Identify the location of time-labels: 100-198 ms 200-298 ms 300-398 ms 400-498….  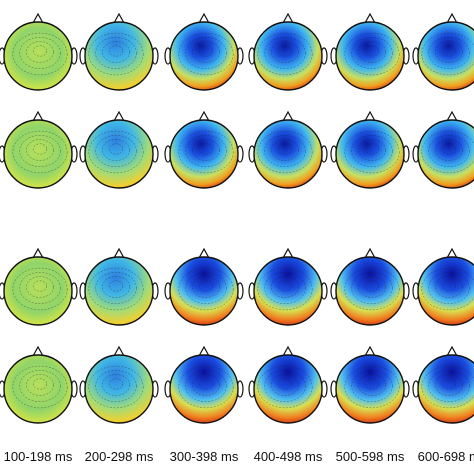
(239, 456).